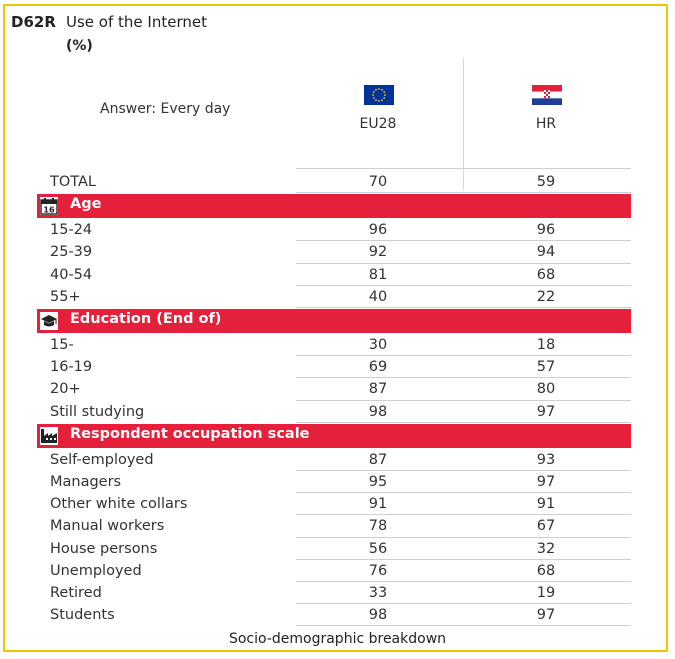  What do you see at coordinates (546, 389) in the screenshot?
I see `value-hr: 80` at bounding box center [546, 389].